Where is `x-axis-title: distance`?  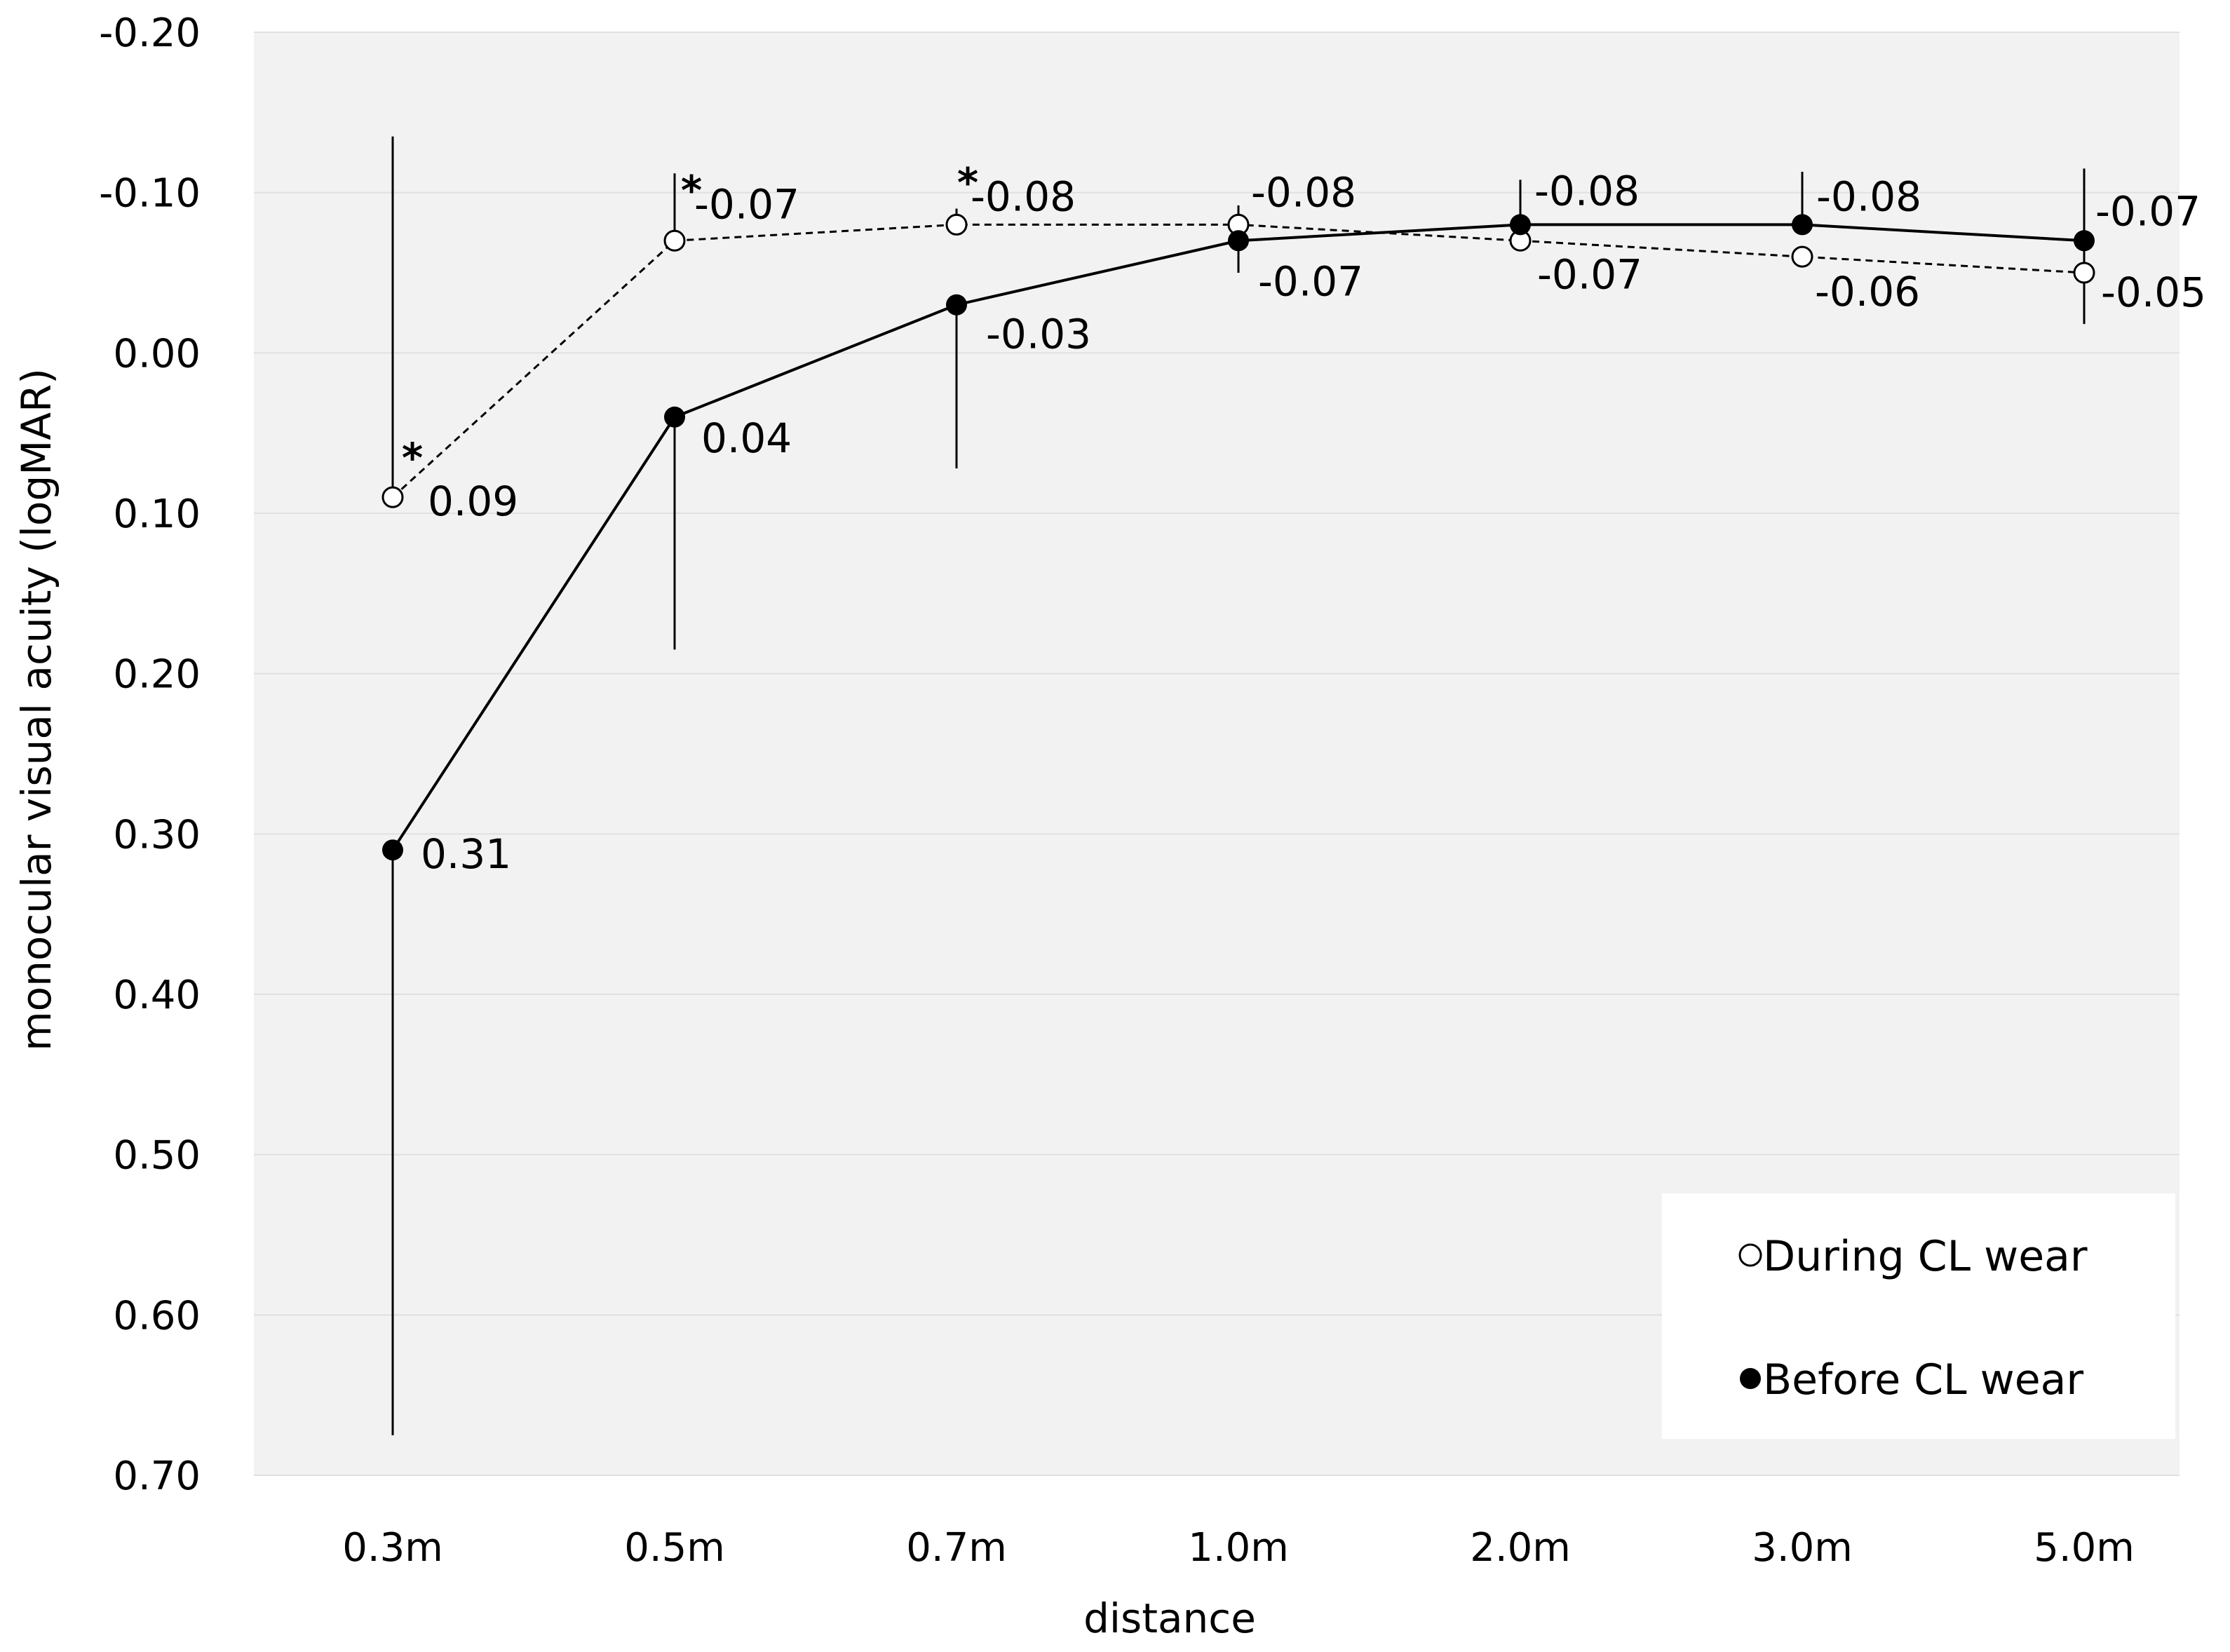 x-axis-title: distance is located at coordinates (1169, 1618).